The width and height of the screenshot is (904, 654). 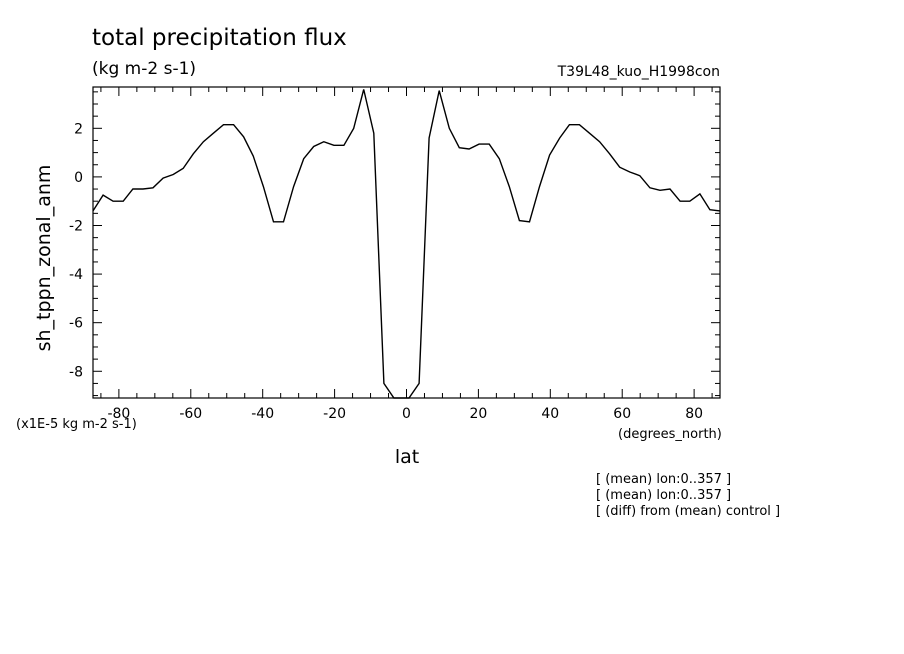 What do you see at coordinates (118, 414) in the screenshot?
I see `x-tick-label: -80` at bounding box center [118, 414].